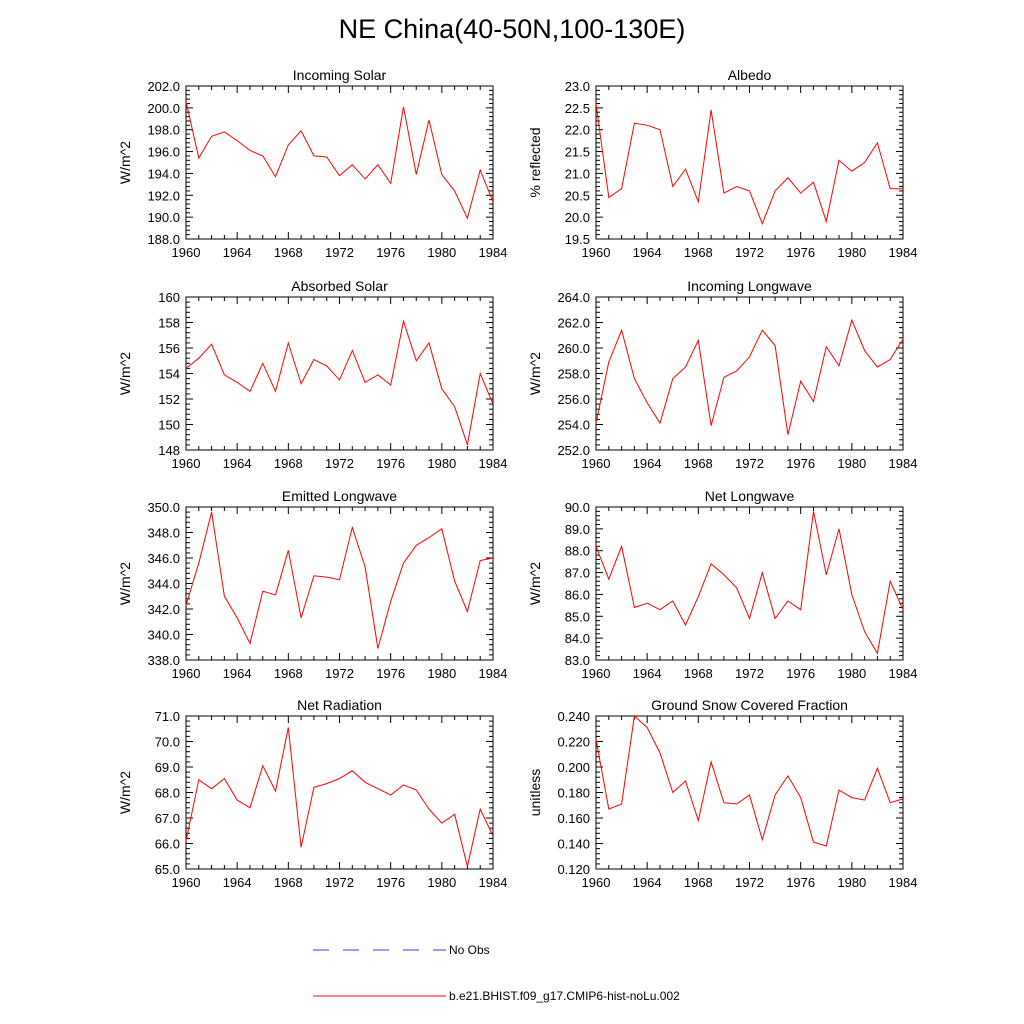 The image size is (1024, 1024). I want to click on panel-title: Emitted Longwave, so click(339, 496).